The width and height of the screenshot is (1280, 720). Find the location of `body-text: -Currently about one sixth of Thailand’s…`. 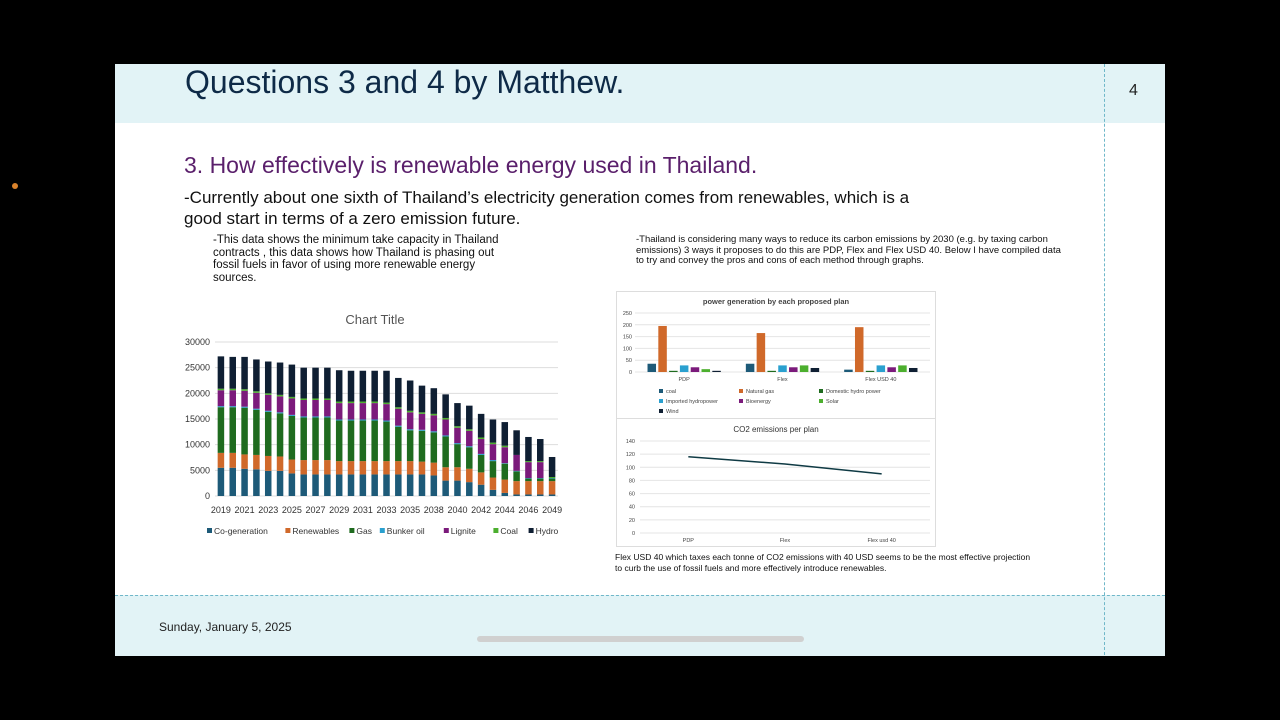

body-text: -Currently about one sixth of Thailand’s… is located at coordinates (547, 208).